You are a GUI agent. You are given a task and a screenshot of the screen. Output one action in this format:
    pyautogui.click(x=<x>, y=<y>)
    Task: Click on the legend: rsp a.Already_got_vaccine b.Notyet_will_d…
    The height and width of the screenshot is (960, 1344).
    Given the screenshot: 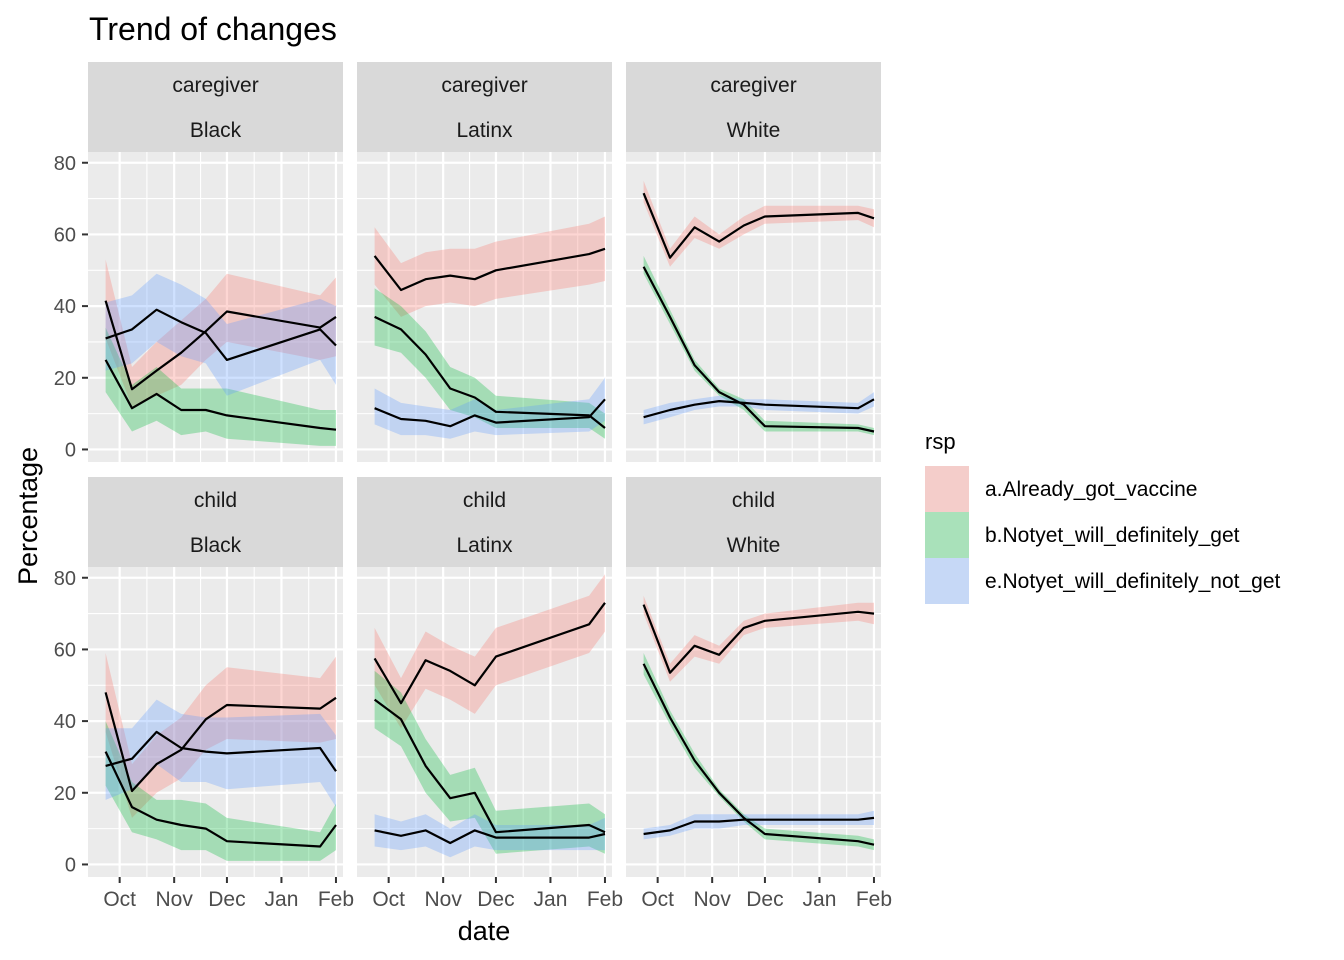 What is the action you would take?
    pyautogui.click(x=1103, y=516)
    